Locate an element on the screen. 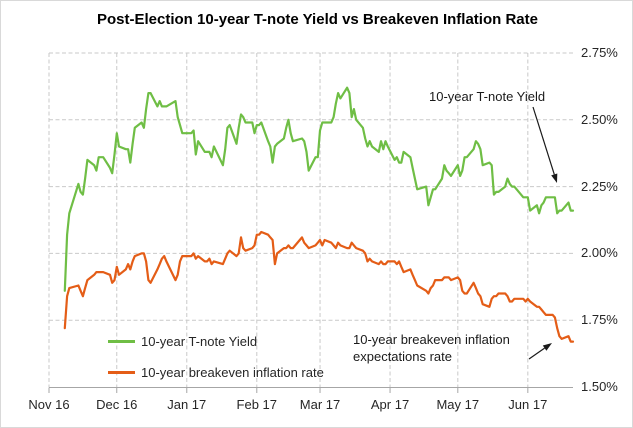 This screenshot has width=633, height=428. y-axis-label: 2.75% is located at coordinates (599, 52).